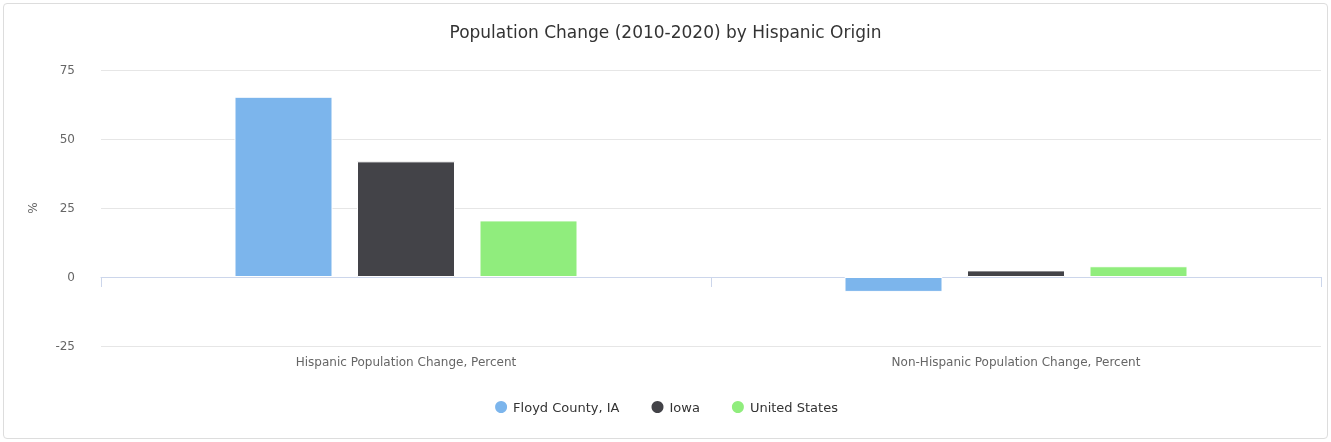  Describe the element at coordinates (33, 208) in the screenshot. I see `y-axis-title: %` at that location.